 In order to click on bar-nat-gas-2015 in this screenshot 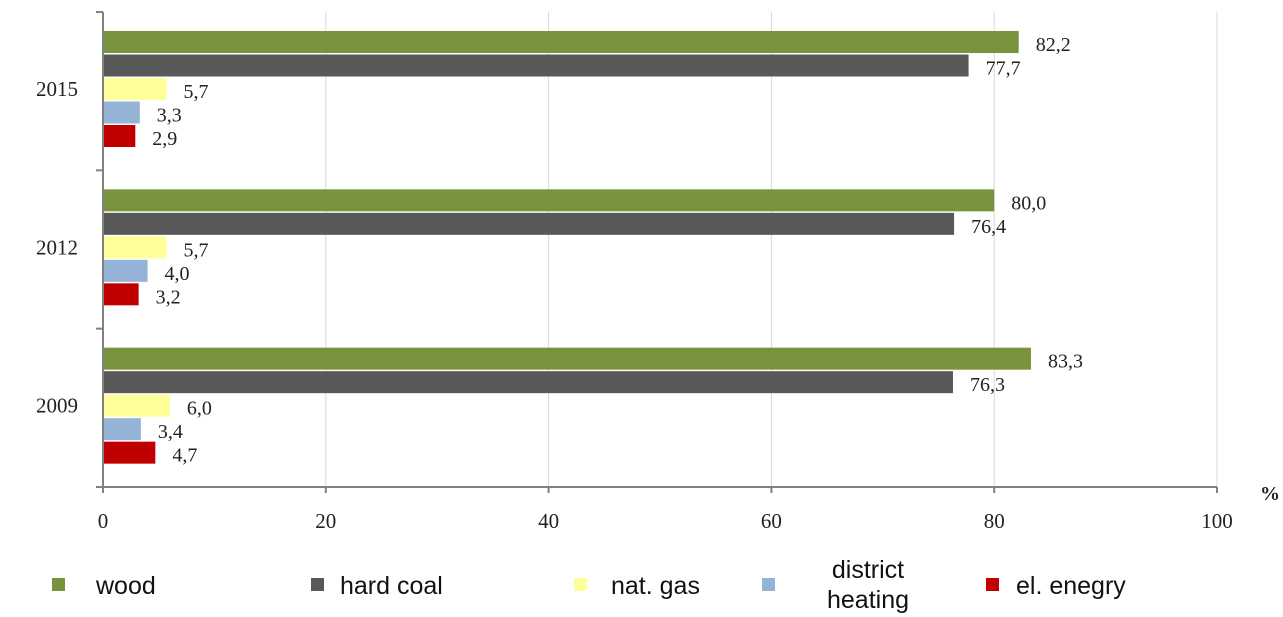, I will do `click(135, 89)`.